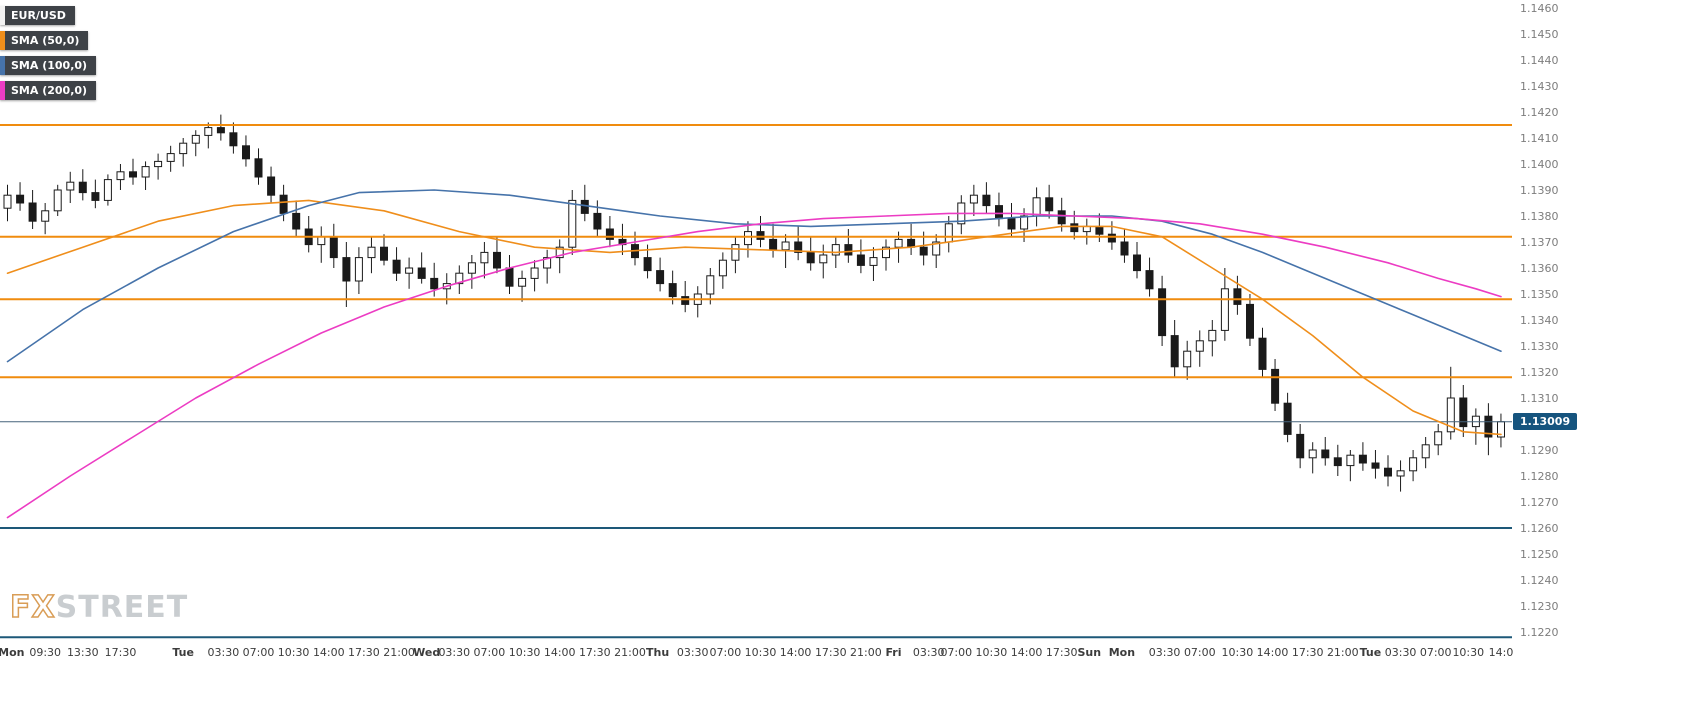 The width and height of the screenshot is (1707, 728). I want to click on sma200-color-chip, so click(2, 90).